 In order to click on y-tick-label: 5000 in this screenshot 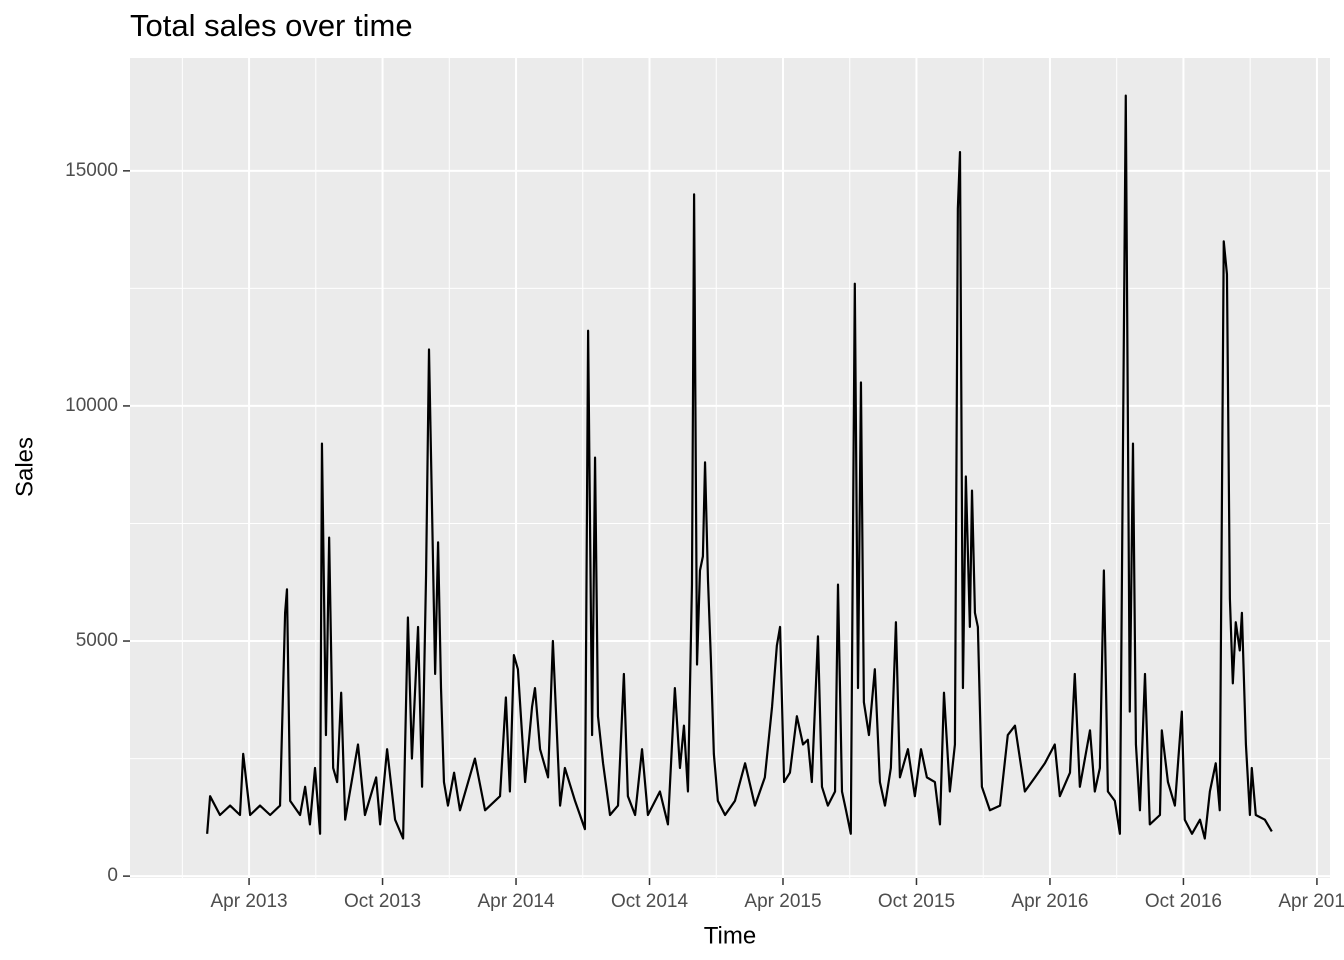, I will do `click(97, 640)`.